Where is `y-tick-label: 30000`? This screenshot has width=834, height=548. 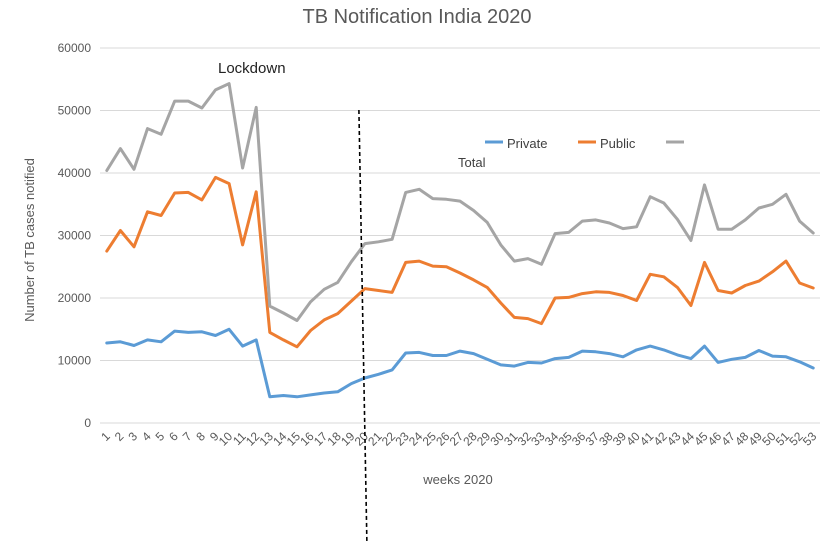 y-tick-label: 30000 is located at coordinates (75, 236).